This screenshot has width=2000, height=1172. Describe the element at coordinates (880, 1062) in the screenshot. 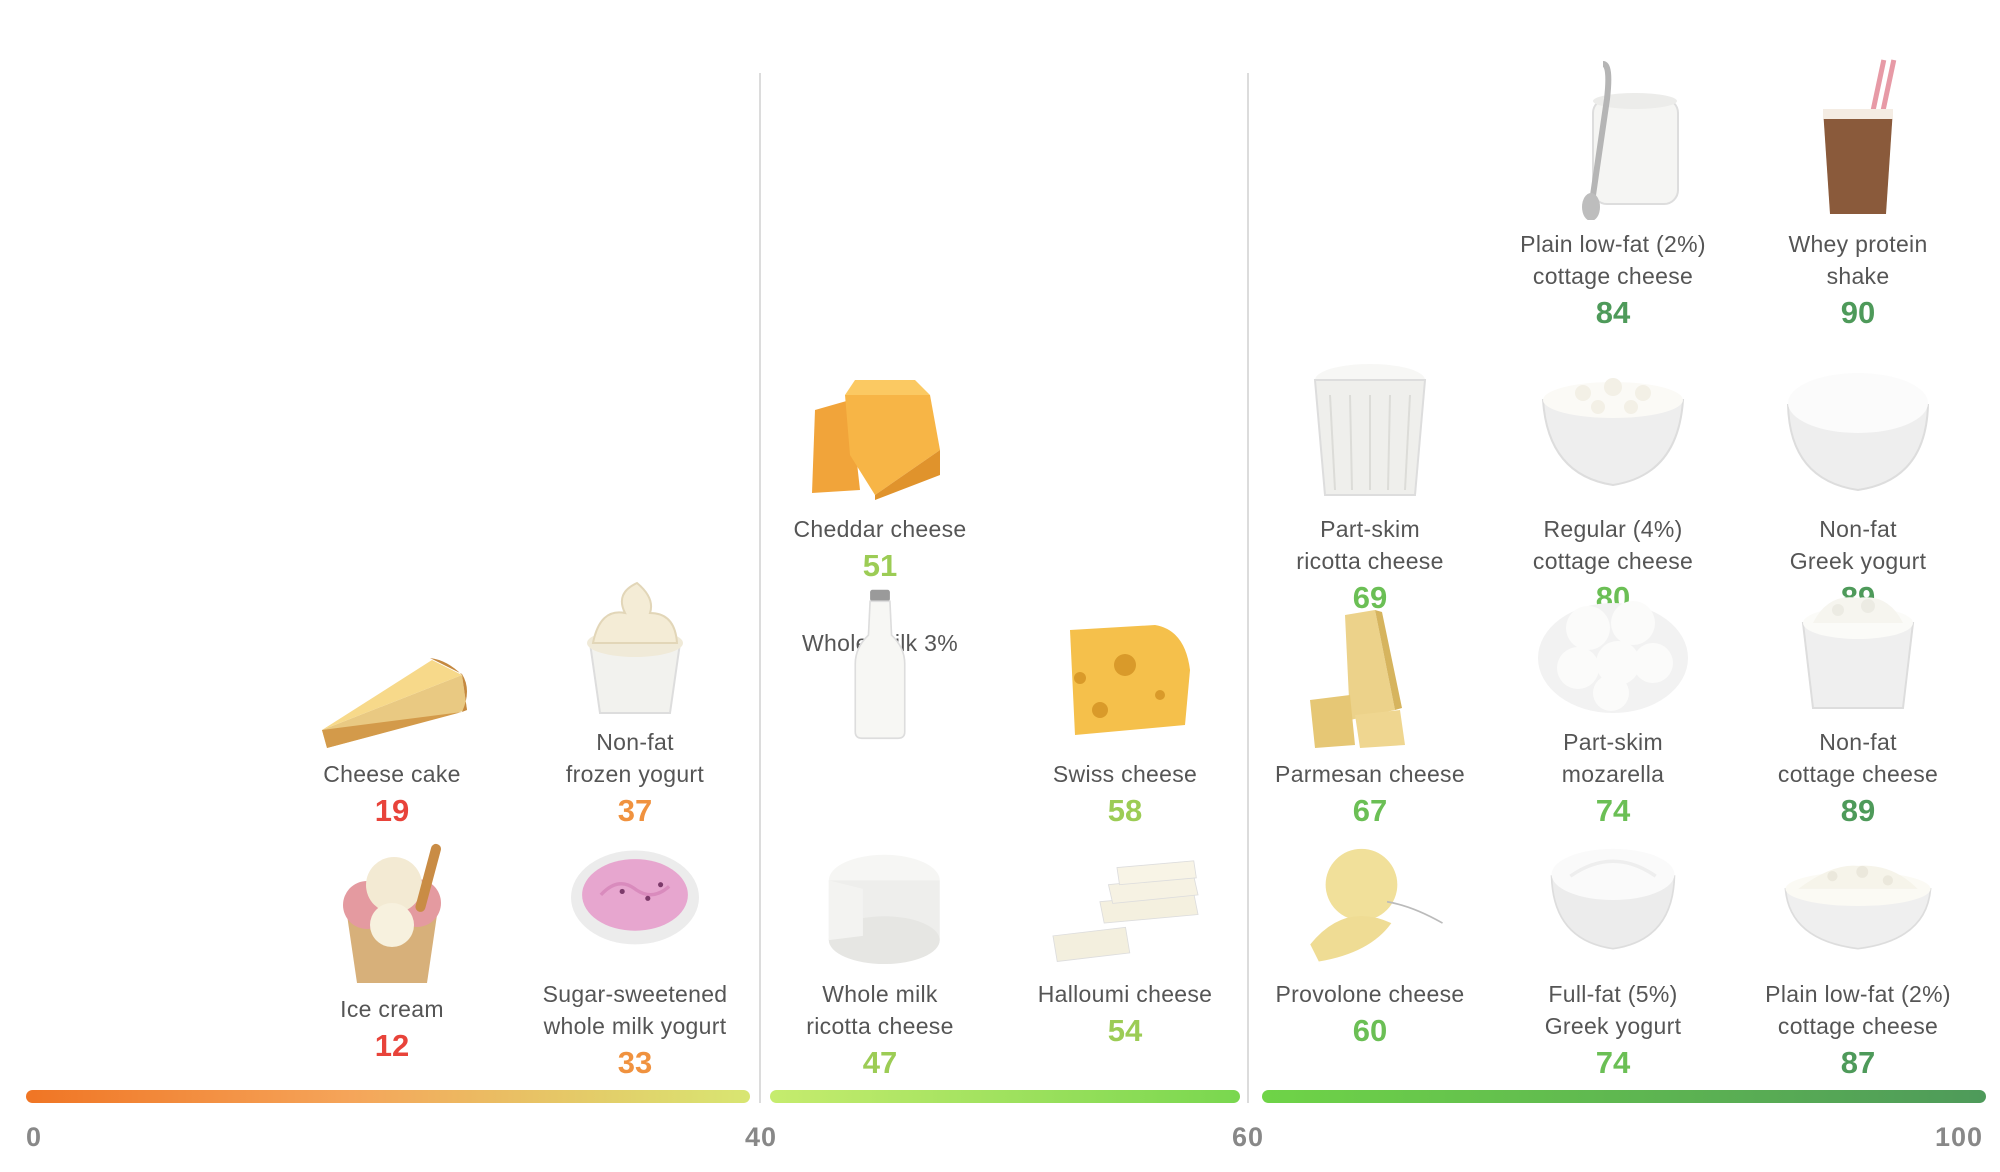

I see `food-score: 47` at that location.